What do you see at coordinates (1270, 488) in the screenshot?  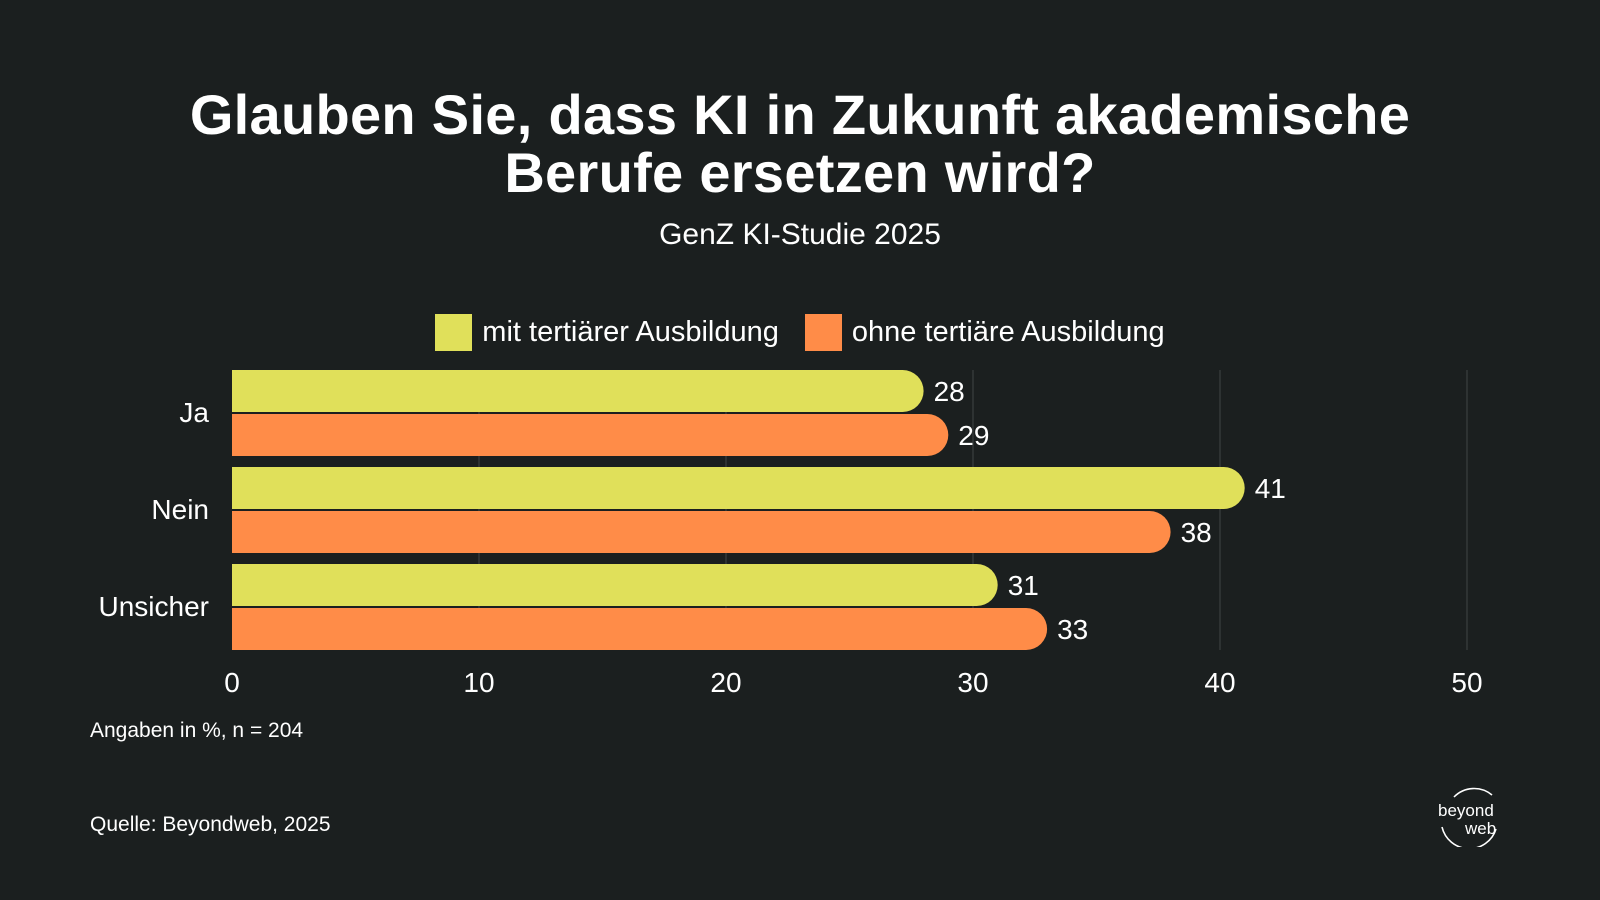 I see `value-label-nein-mit: 41` at bounding box center [1270, 488].